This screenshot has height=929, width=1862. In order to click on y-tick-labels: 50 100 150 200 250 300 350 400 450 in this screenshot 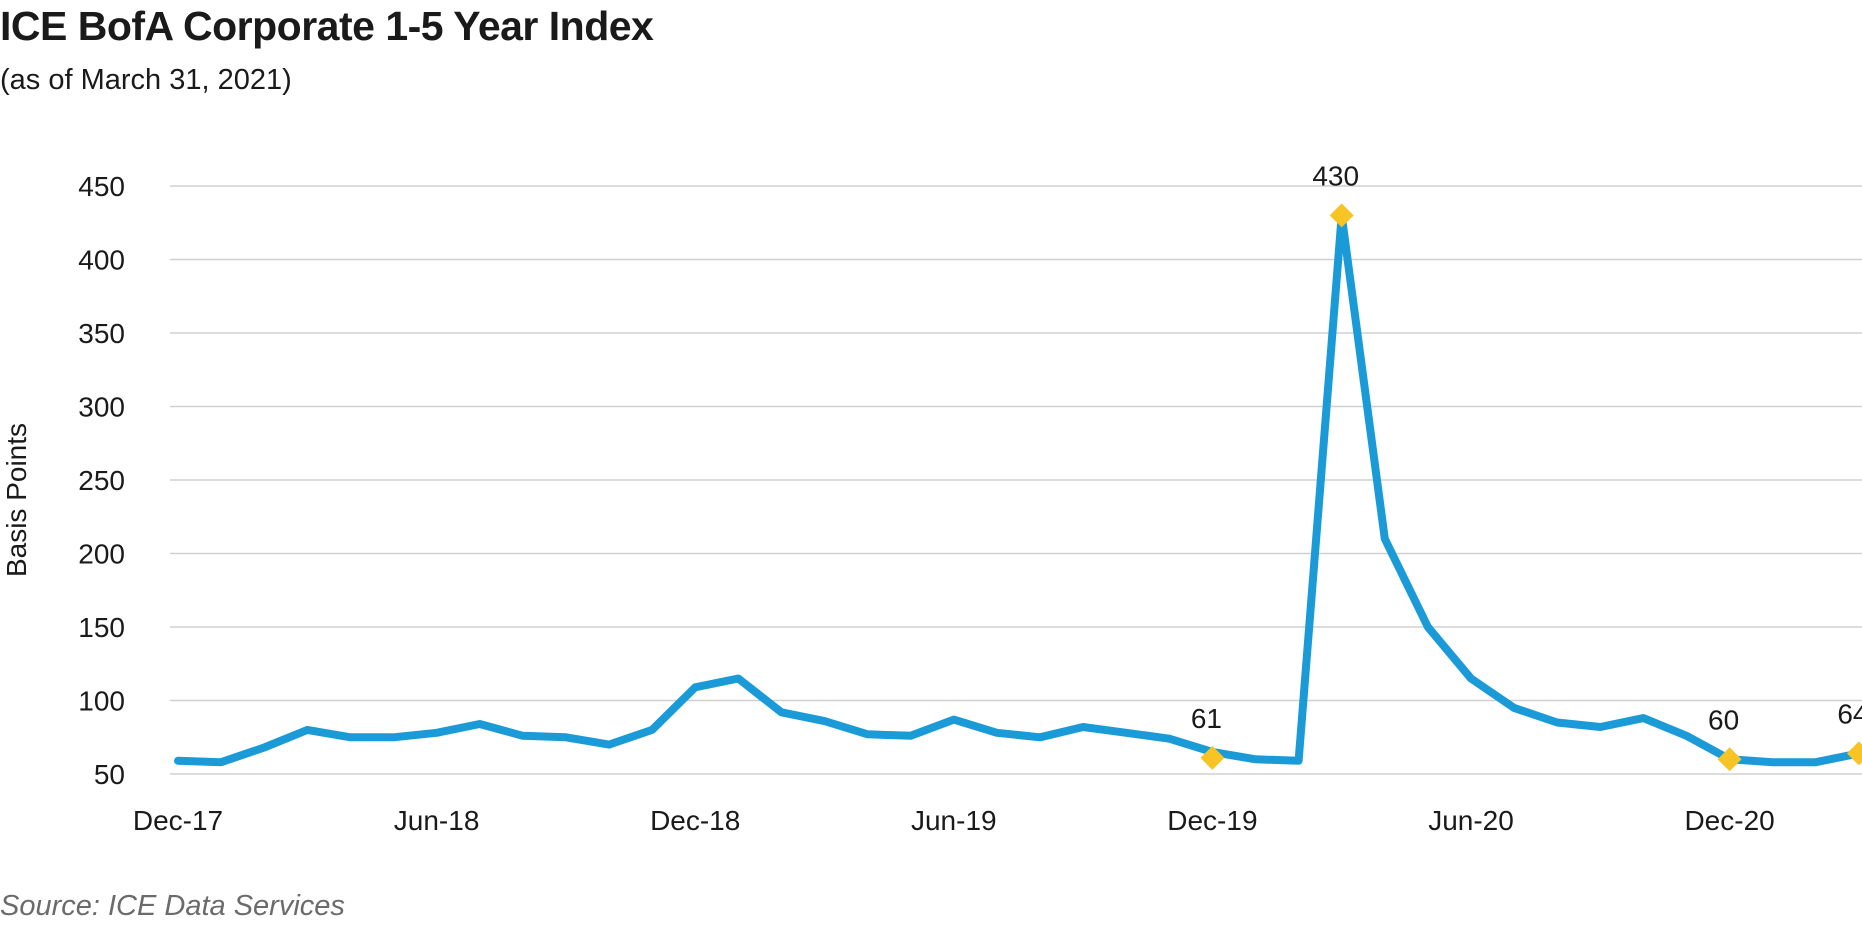, I will do `click(101, 480)`.